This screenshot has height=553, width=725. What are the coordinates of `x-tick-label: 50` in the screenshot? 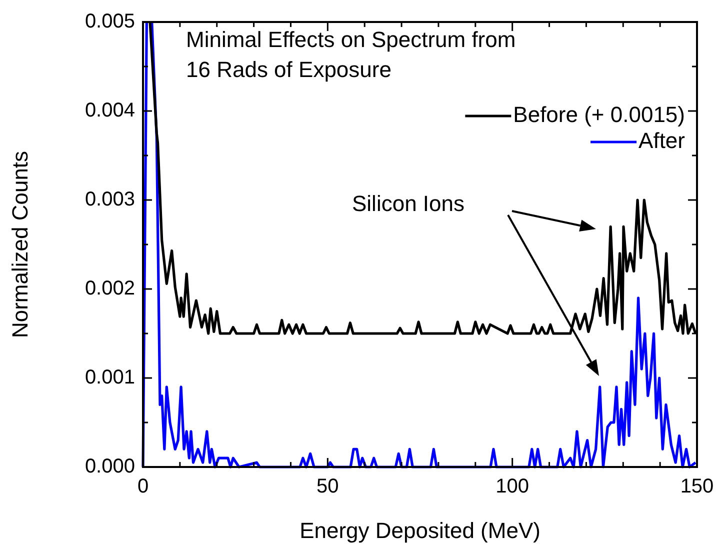 It's located at (327, 487).